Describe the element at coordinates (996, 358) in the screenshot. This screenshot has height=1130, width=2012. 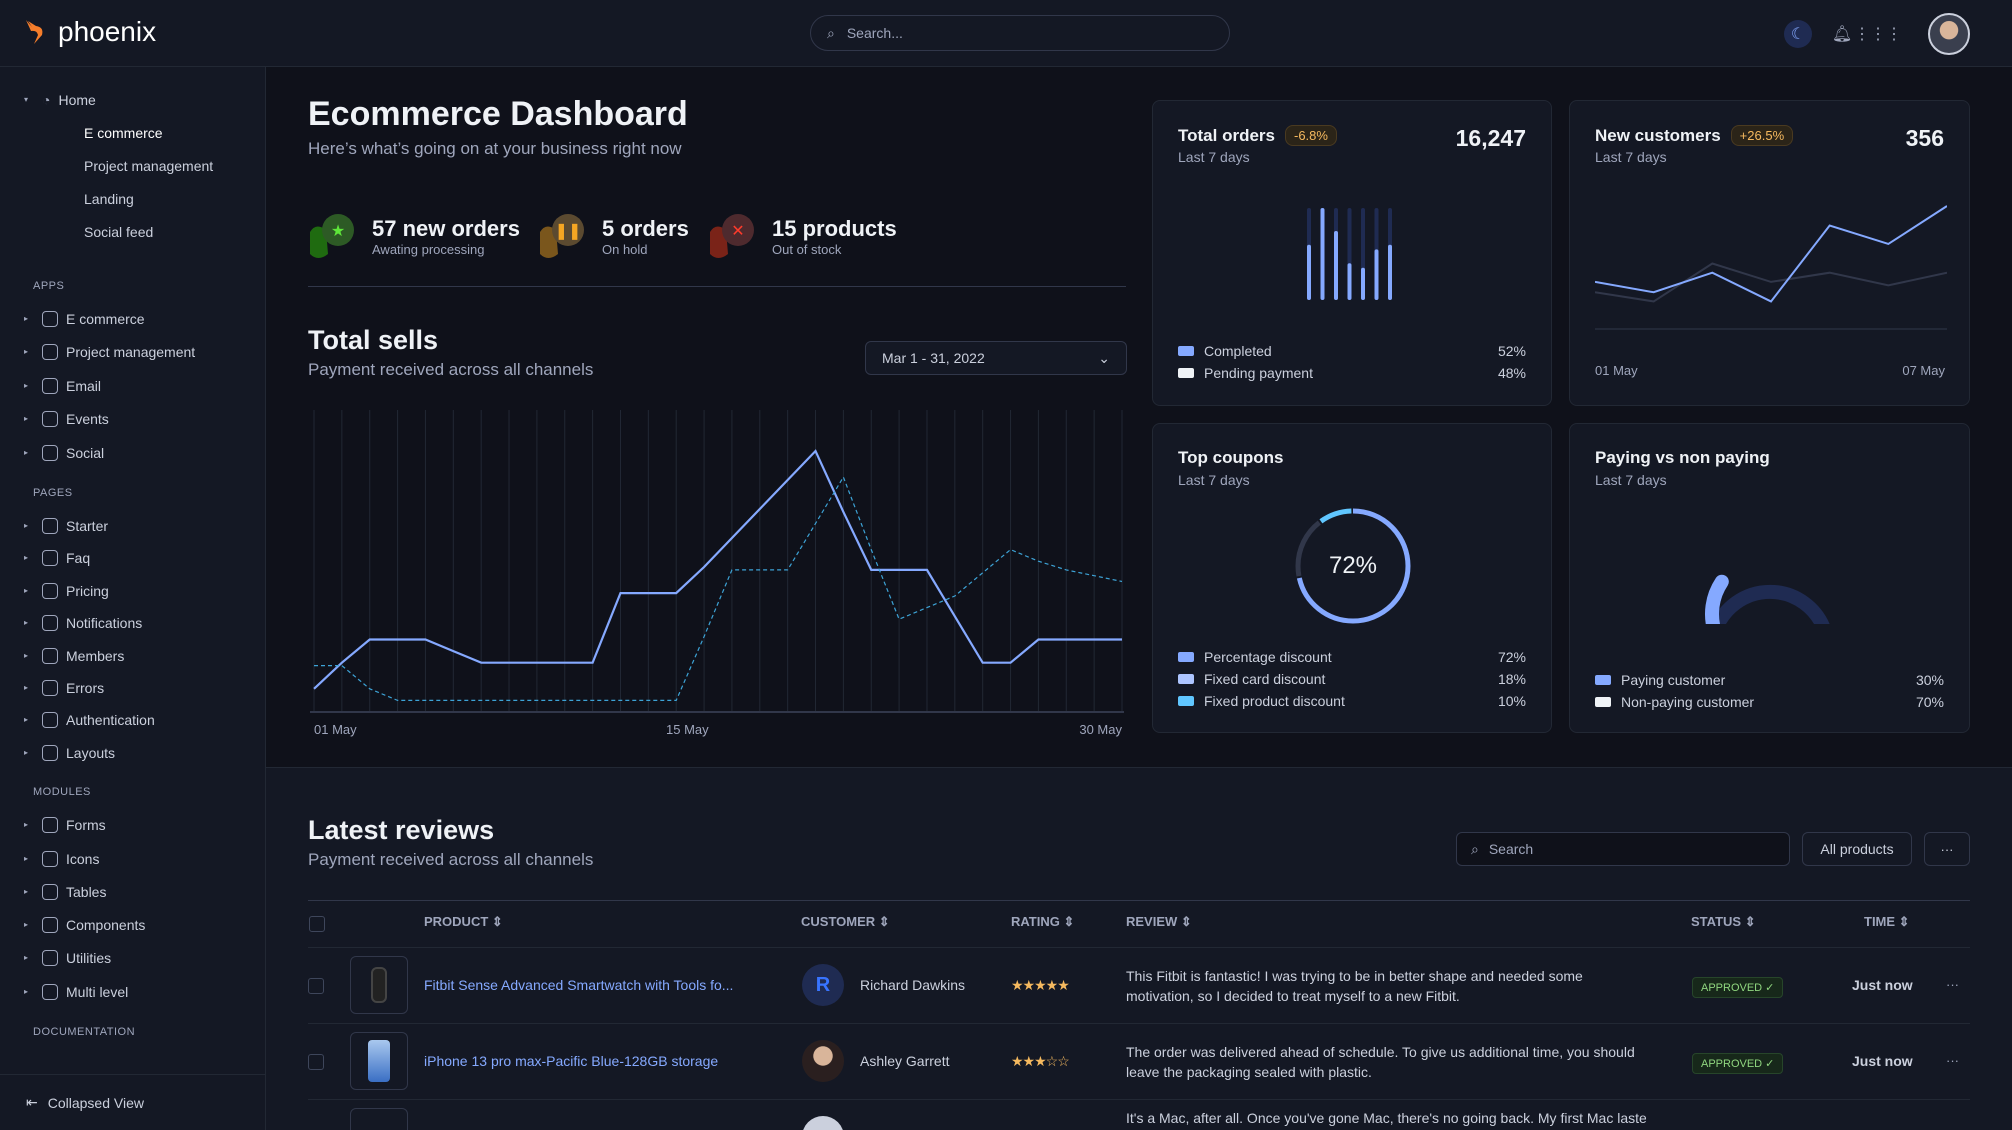
I see `date-range-select: Mar 1 - 31, 2022 ⌄` at that location.